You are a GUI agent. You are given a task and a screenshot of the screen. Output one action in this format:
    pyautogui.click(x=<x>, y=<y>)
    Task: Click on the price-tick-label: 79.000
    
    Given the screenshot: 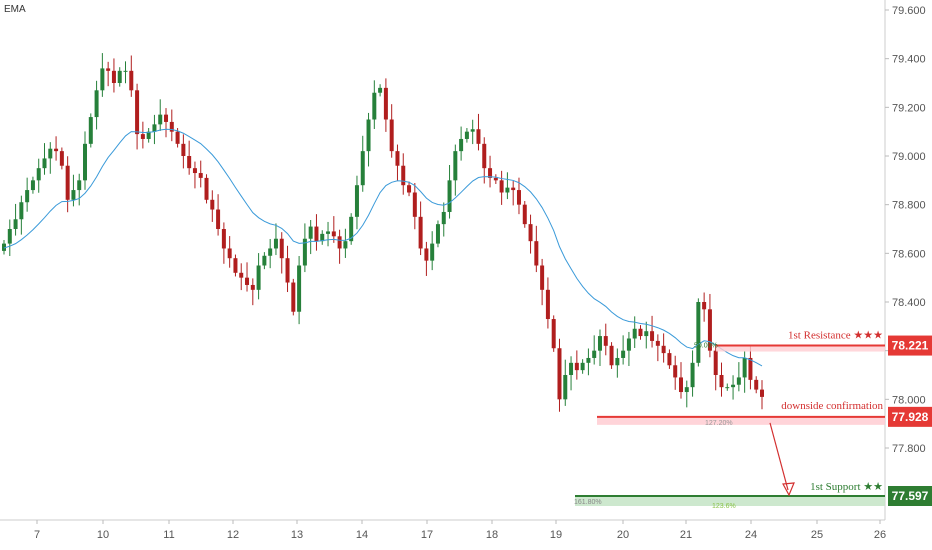 What is the action you would take?
    pyautogui.click(x=909, y=157)
    